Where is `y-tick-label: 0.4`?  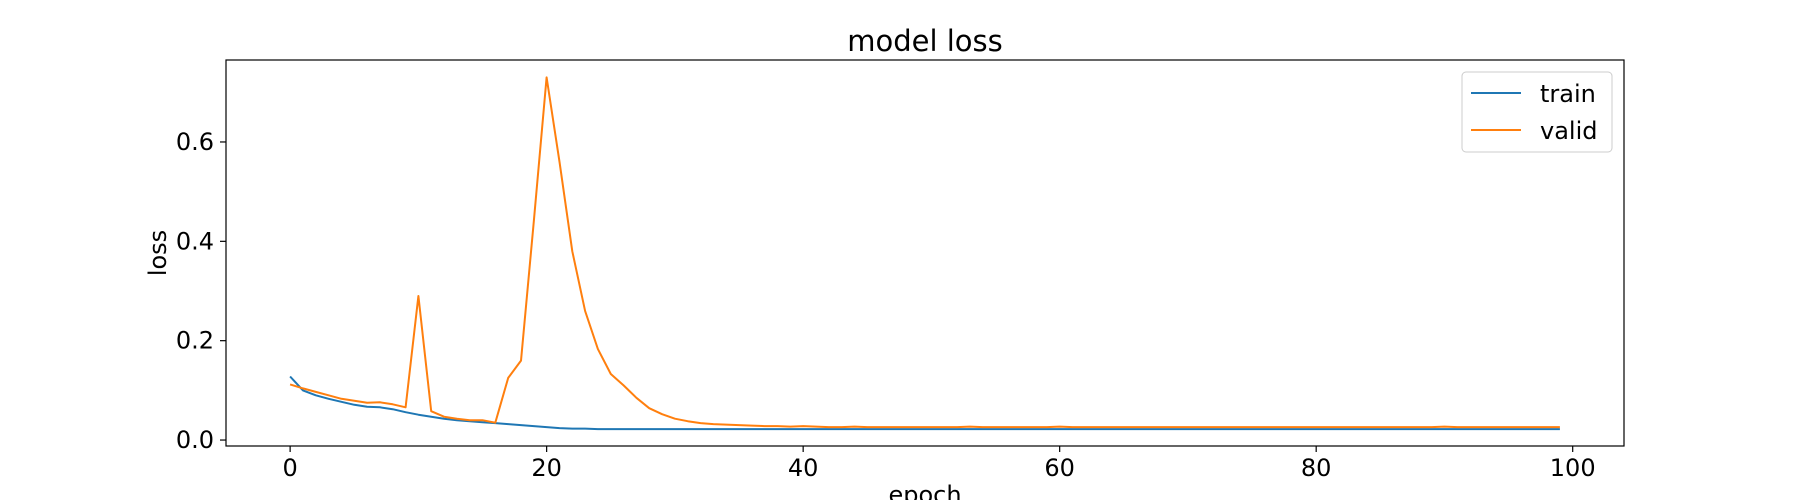 y-tick-label: 0.4 is located at coordinates (195, 241).